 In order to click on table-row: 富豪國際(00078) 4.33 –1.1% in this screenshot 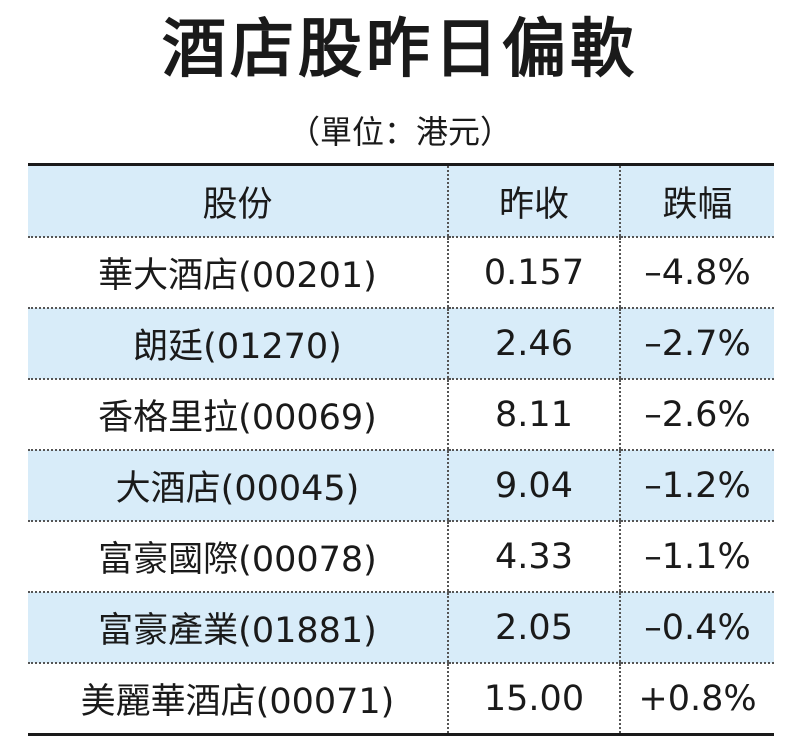, I will do `click(401, 557)`.